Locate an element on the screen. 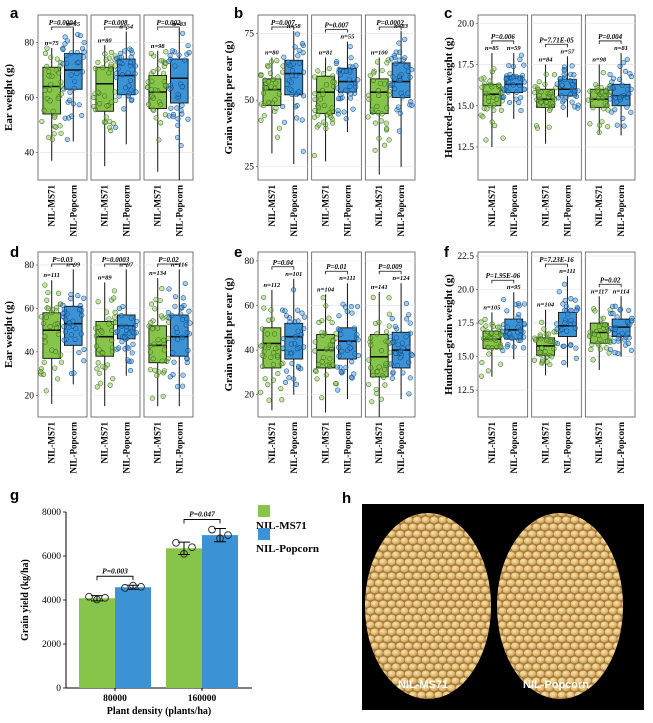 The height and width of the screenshot is (723, 653). y-tick-label: 0 is located at coordinates (58, 689).